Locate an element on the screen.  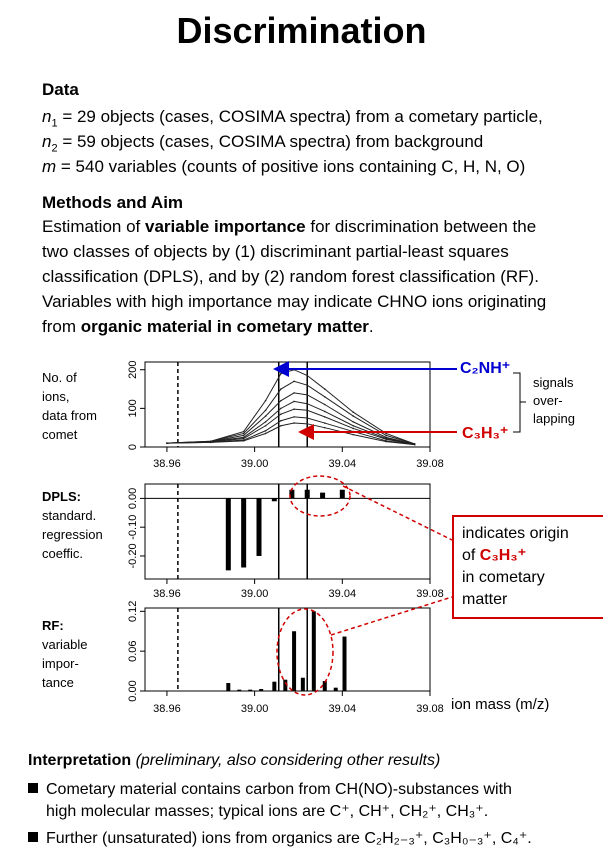
data-heading: Data is located at coordinates (60, 89).